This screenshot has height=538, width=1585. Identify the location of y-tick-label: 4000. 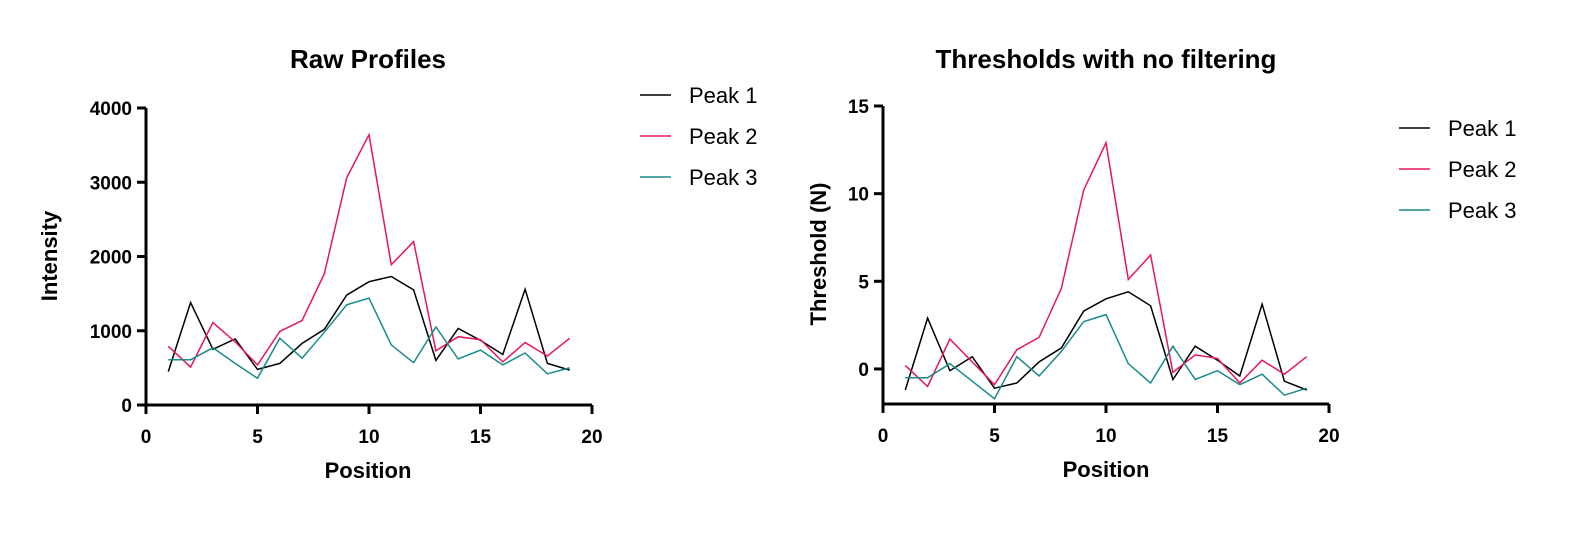
(111, 109).